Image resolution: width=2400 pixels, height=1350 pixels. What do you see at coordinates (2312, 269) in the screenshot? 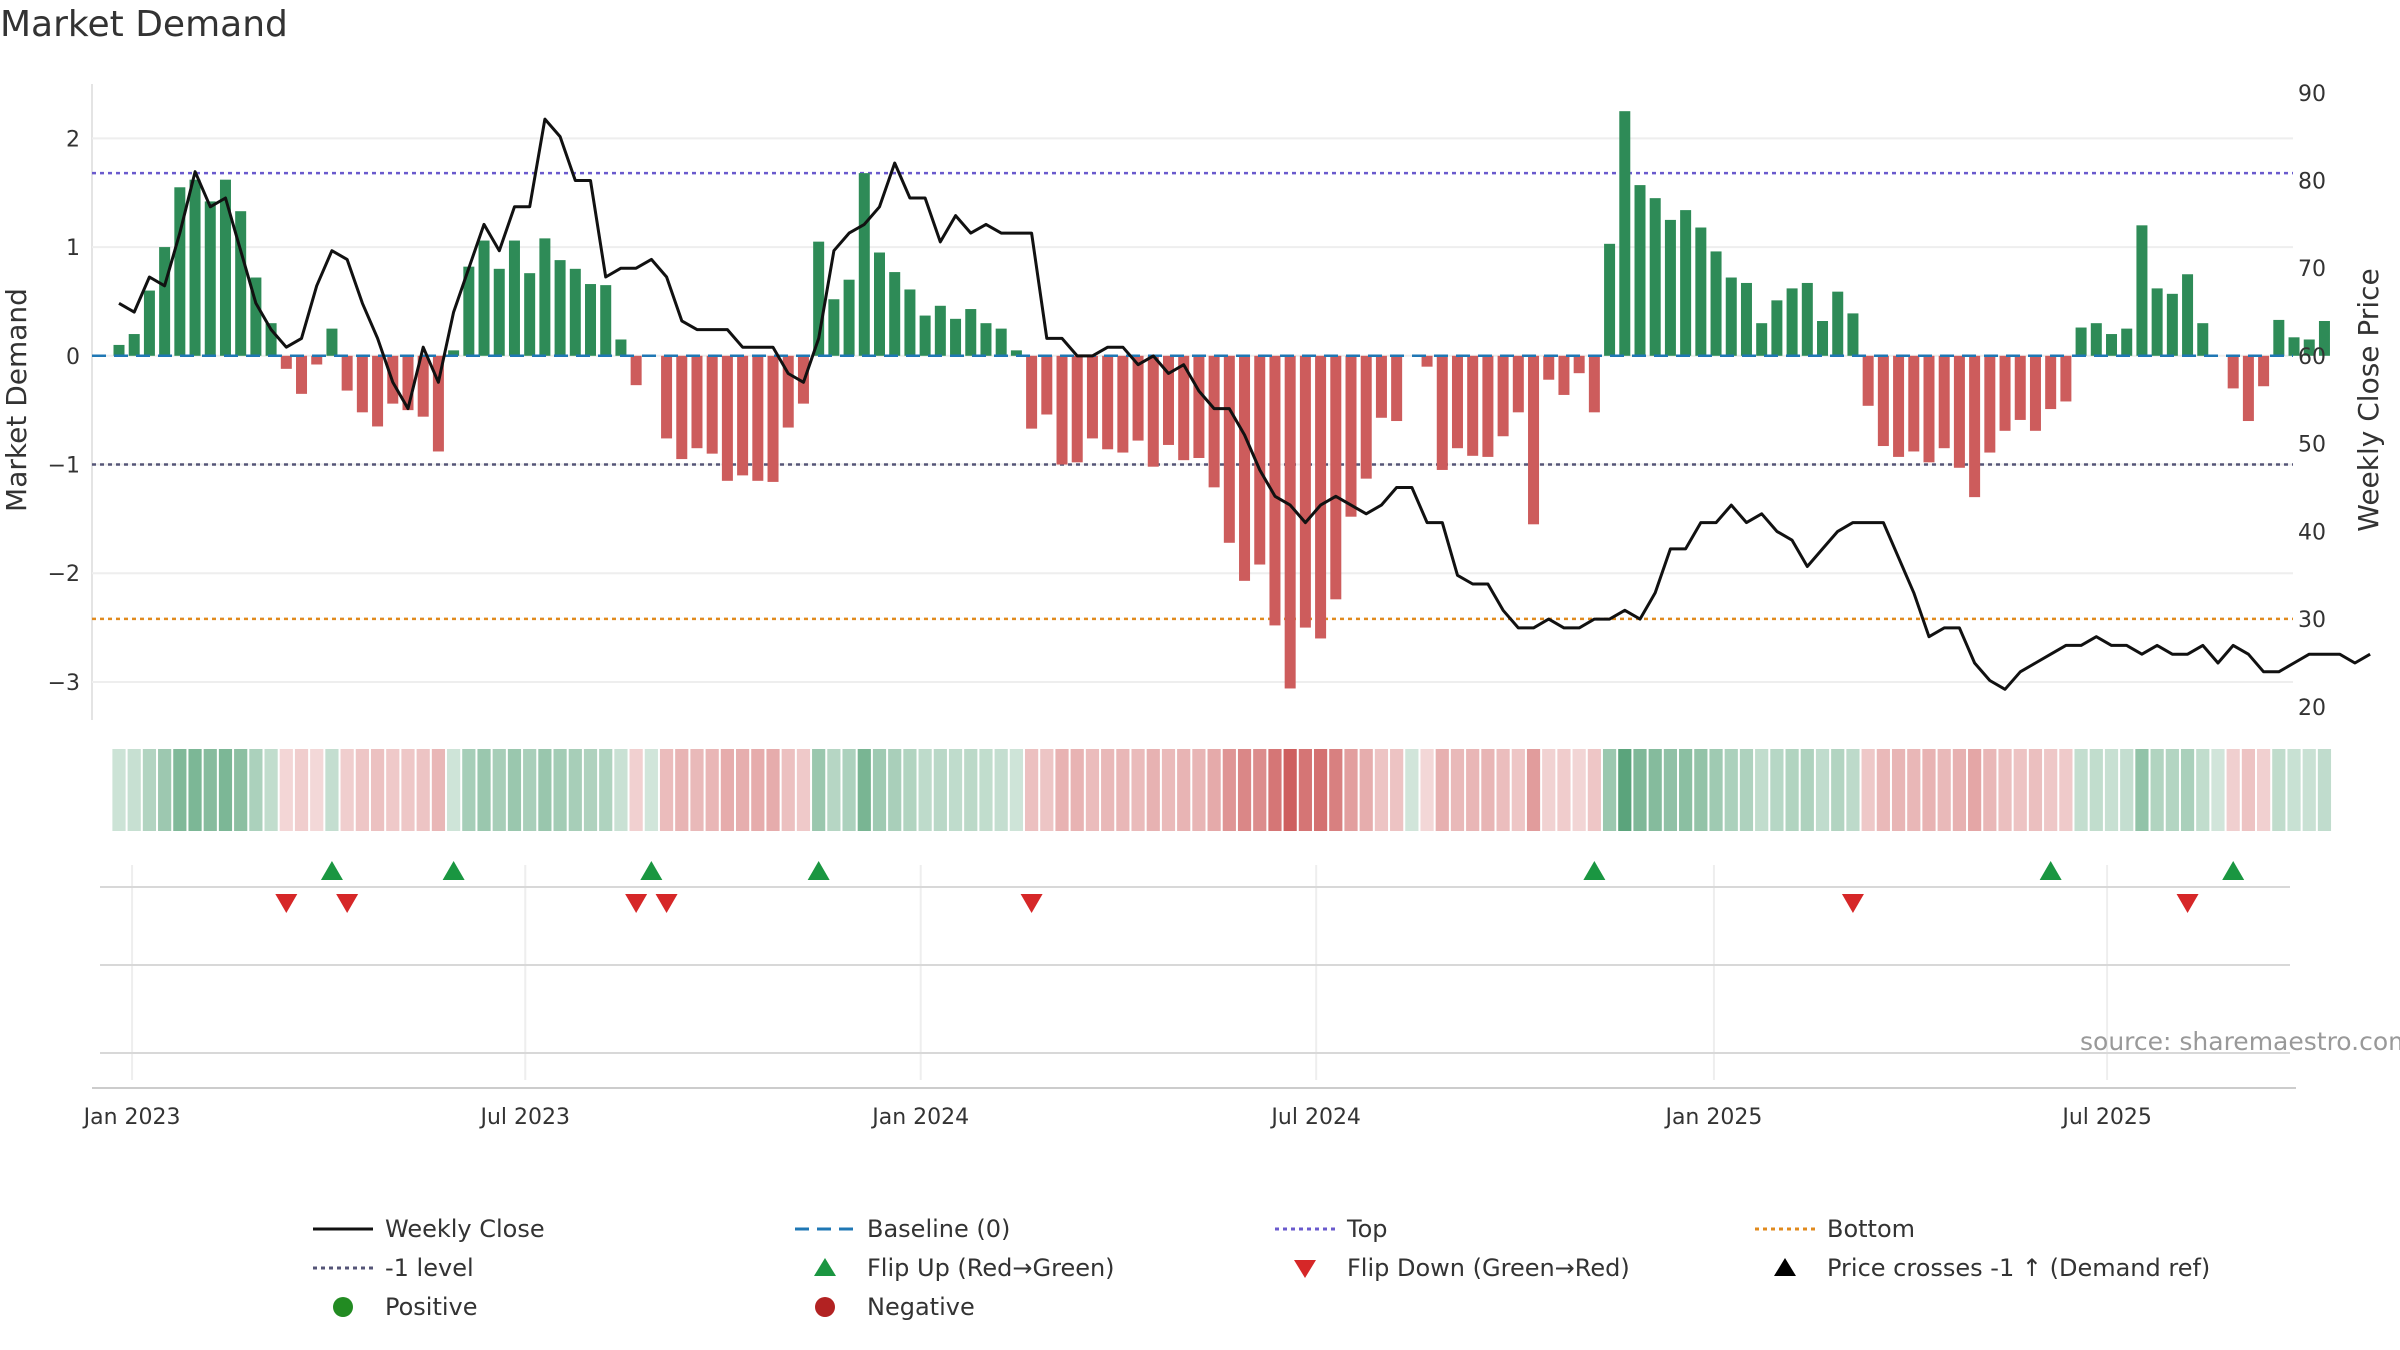
I see `right-tick-label: 70` at bounding box center [2312, 269].